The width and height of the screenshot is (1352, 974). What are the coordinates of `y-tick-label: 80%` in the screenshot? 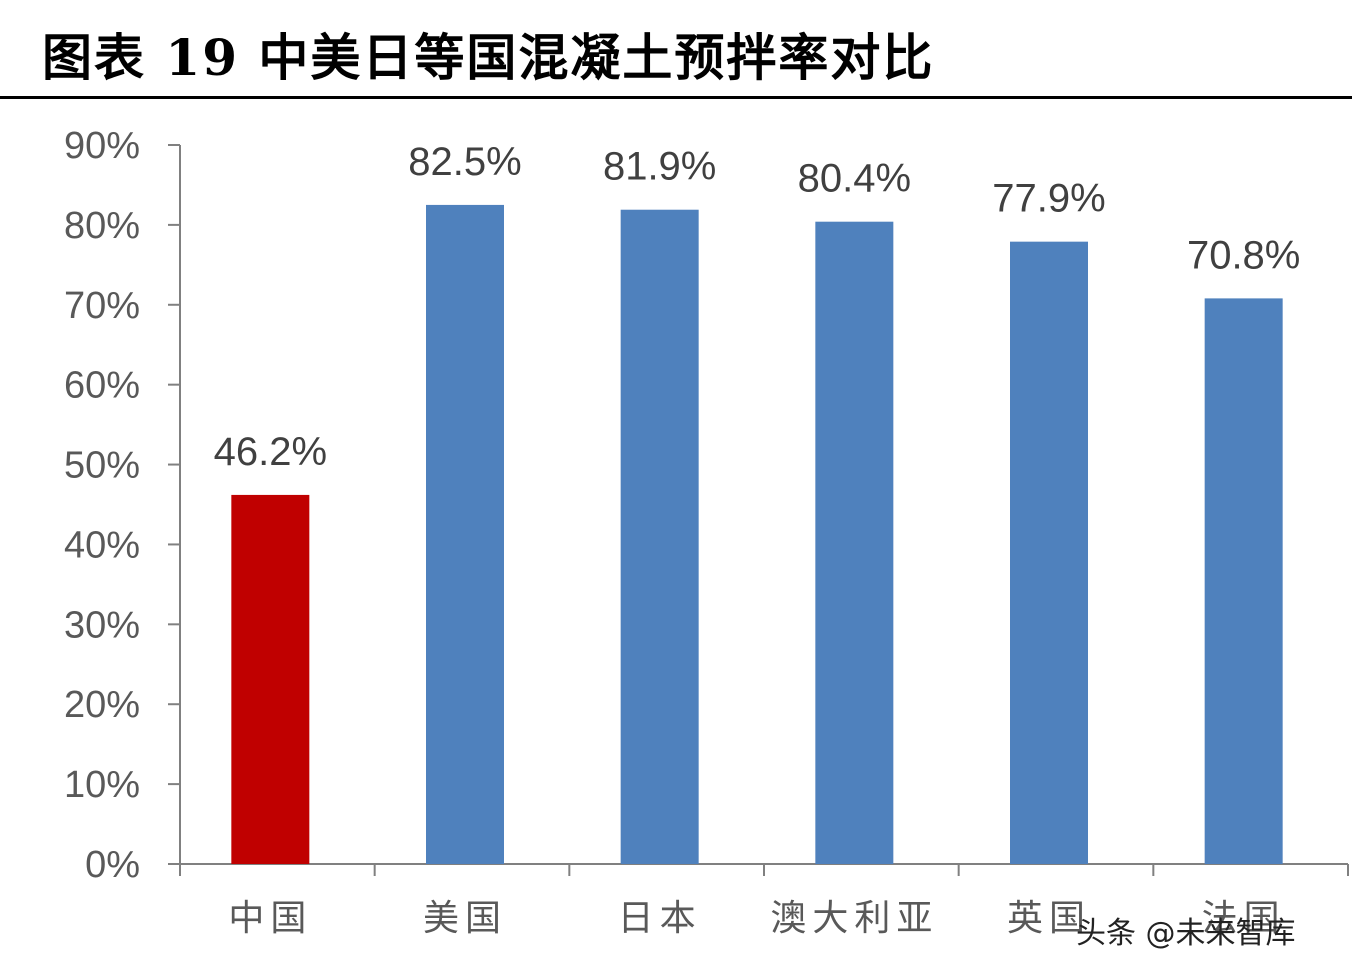 It's located at (102, 226).